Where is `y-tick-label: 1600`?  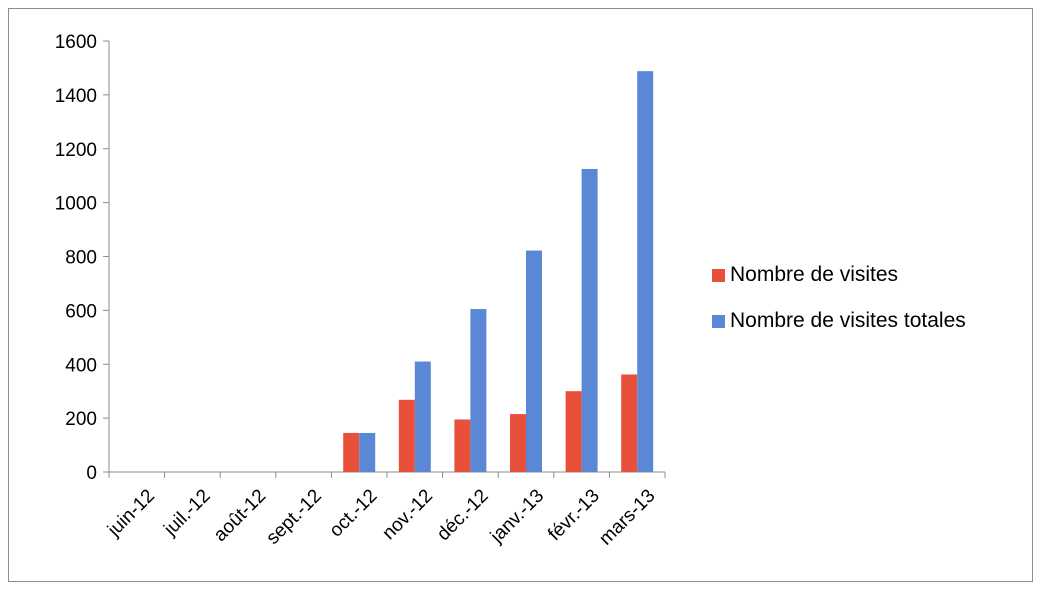
y-tick-label: 1600 is located at coordinates (76, 42).